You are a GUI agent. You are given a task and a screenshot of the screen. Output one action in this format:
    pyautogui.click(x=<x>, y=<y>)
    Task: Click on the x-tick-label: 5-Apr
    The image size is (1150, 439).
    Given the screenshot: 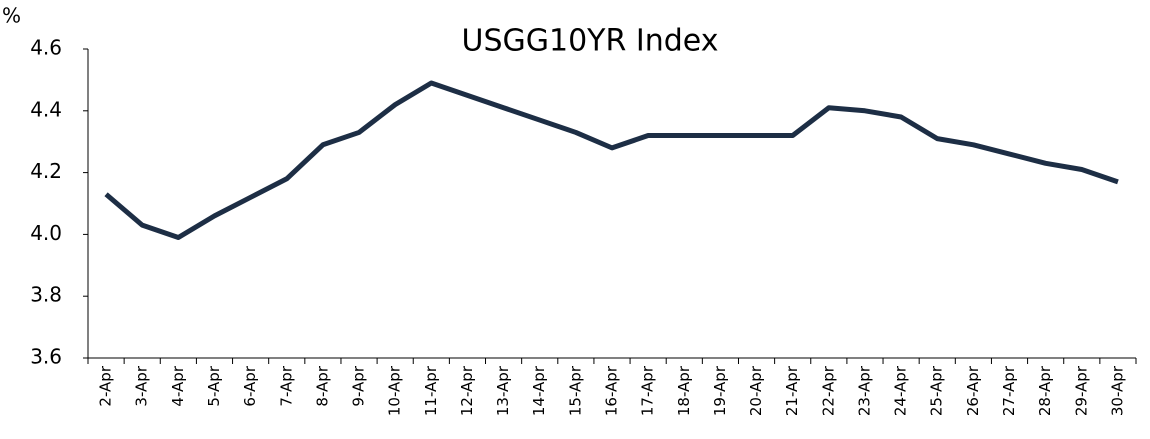 What is the action you would take?
    pyautogui.click(x=214, y=385)
    